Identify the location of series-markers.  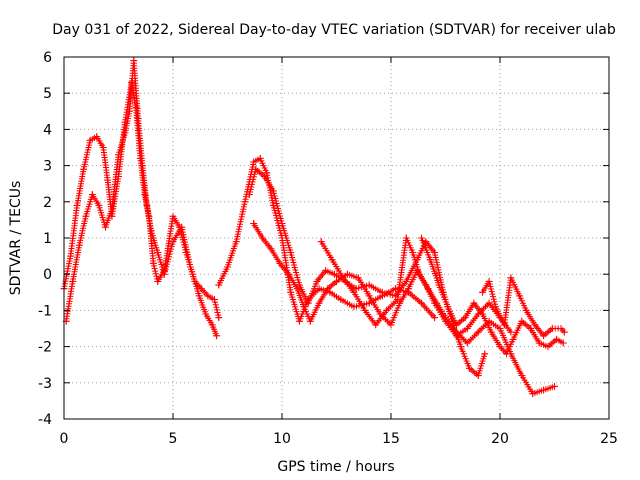
(141, 200).